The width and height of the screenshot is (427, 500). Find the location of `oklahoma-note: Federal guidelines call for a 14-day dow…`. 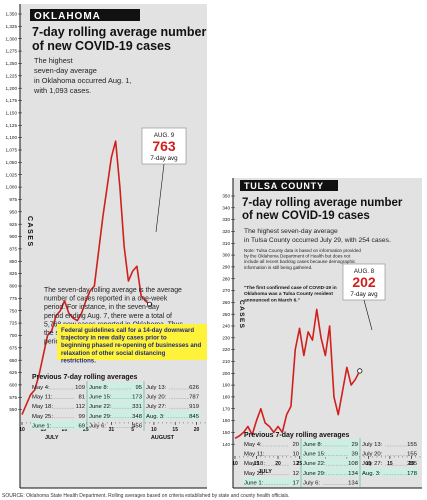

oklahoma-note: Federal guidelines call for a 14-day dow… is located at coordinates (131, 345).